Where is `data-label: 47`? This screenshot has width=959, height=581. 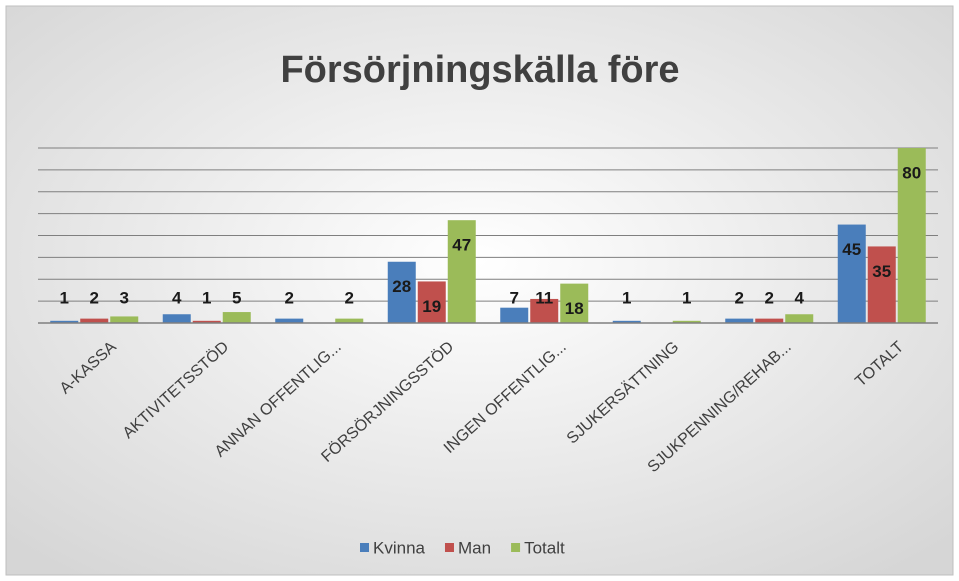 data-label: 47 is located at coordinates (461, 245).